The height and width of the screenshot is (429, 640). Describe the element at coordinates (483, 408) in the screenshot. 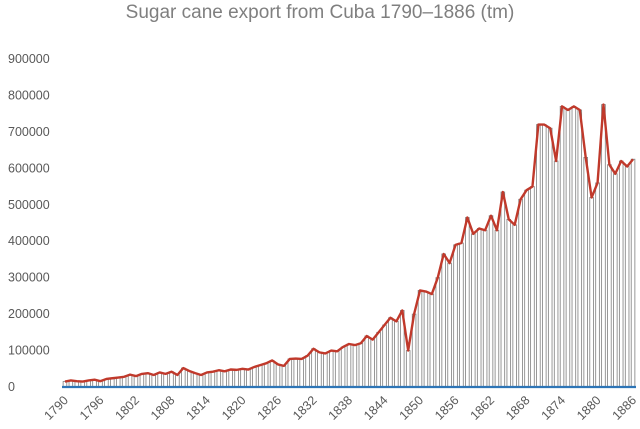

I see `x-tick-label: 1862` at that location.